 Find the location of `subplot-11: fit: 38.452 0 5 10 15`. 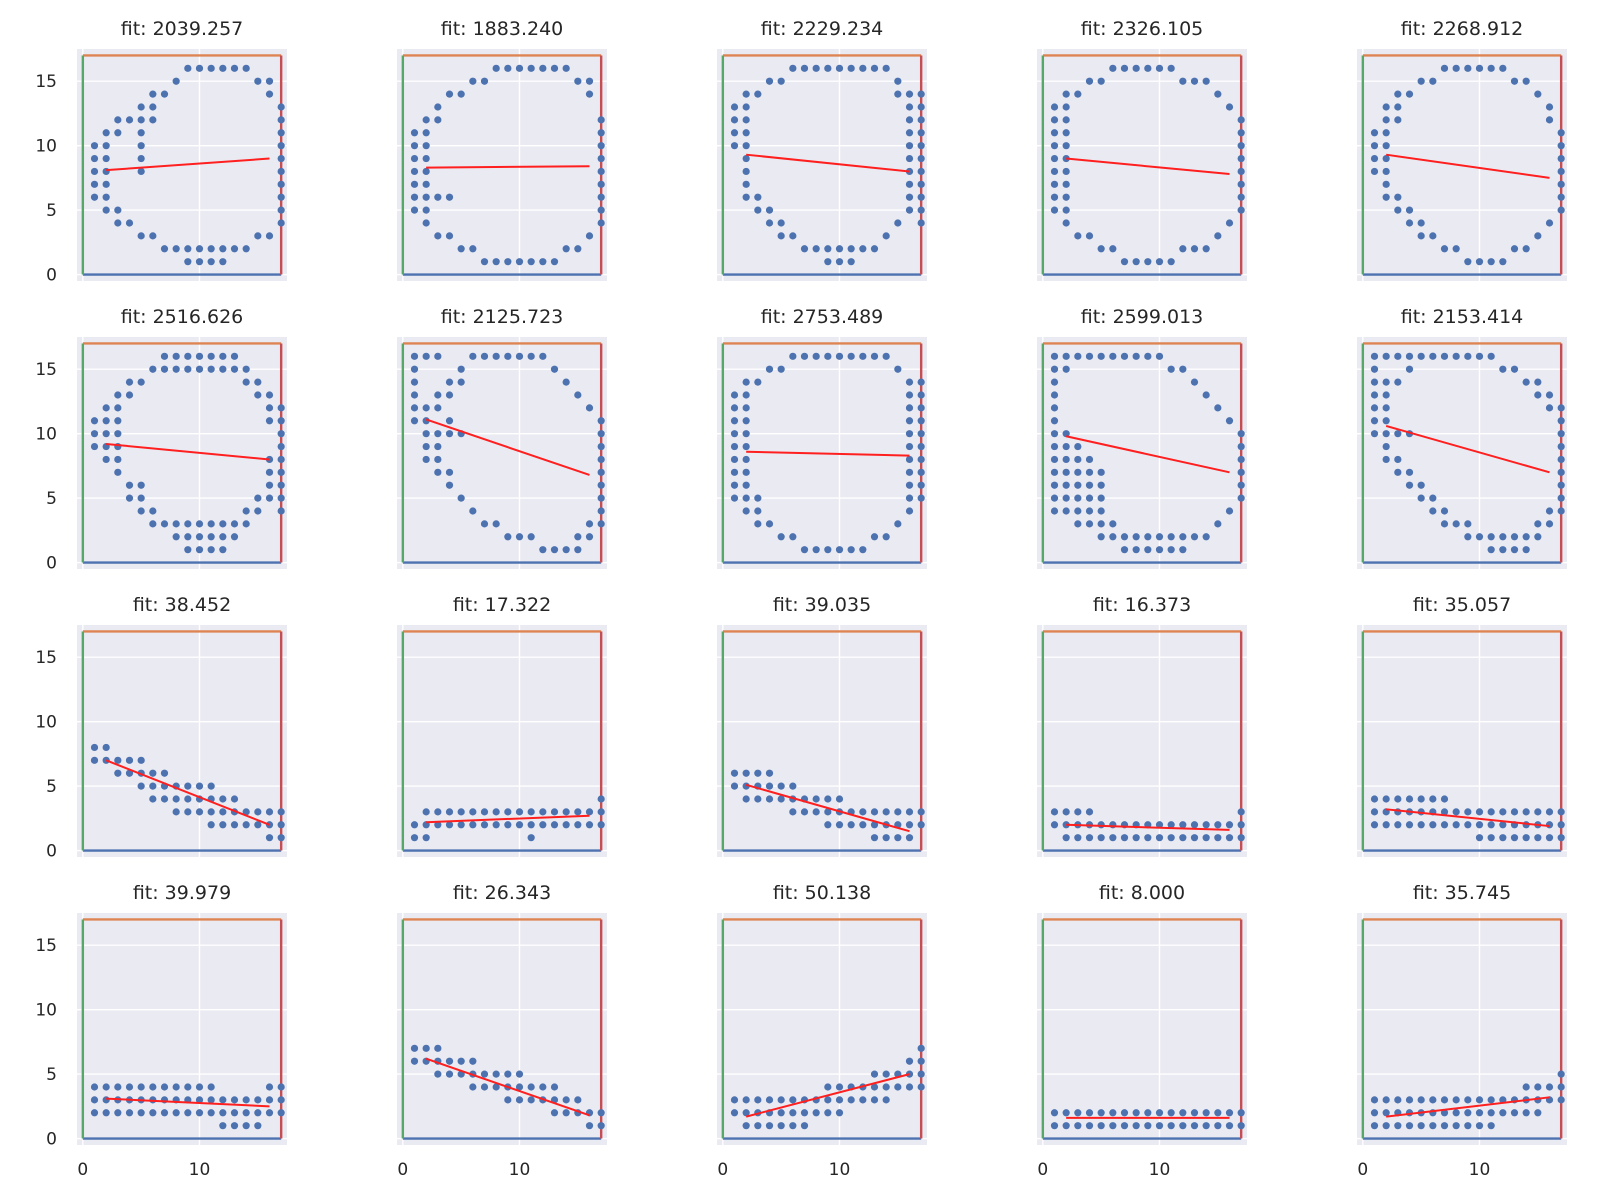

subplot-11: fit: 38.452 0 5 10 15 is located at coordinates (161, 728).